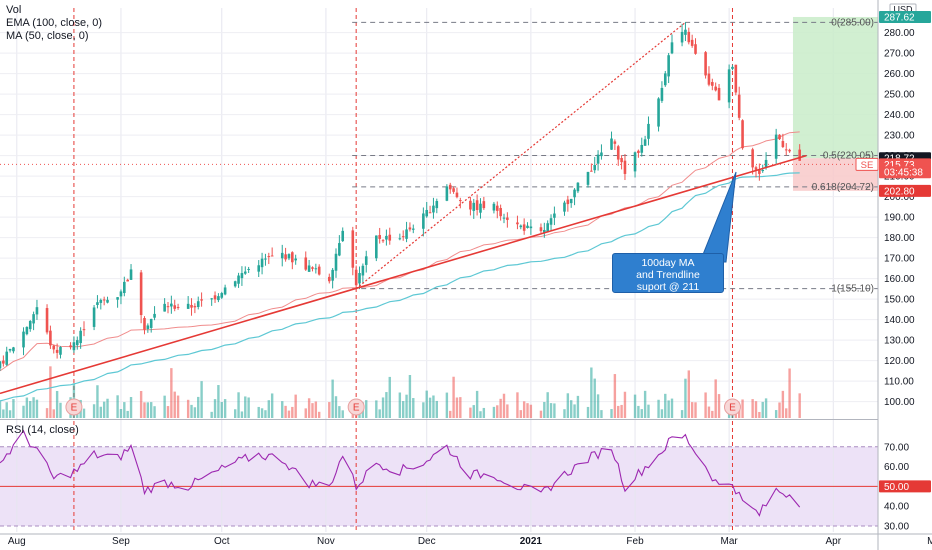  Describe the element at coordinates (899, 300) in the screenshot. I see `price-tick-label: 150.00` at that location.